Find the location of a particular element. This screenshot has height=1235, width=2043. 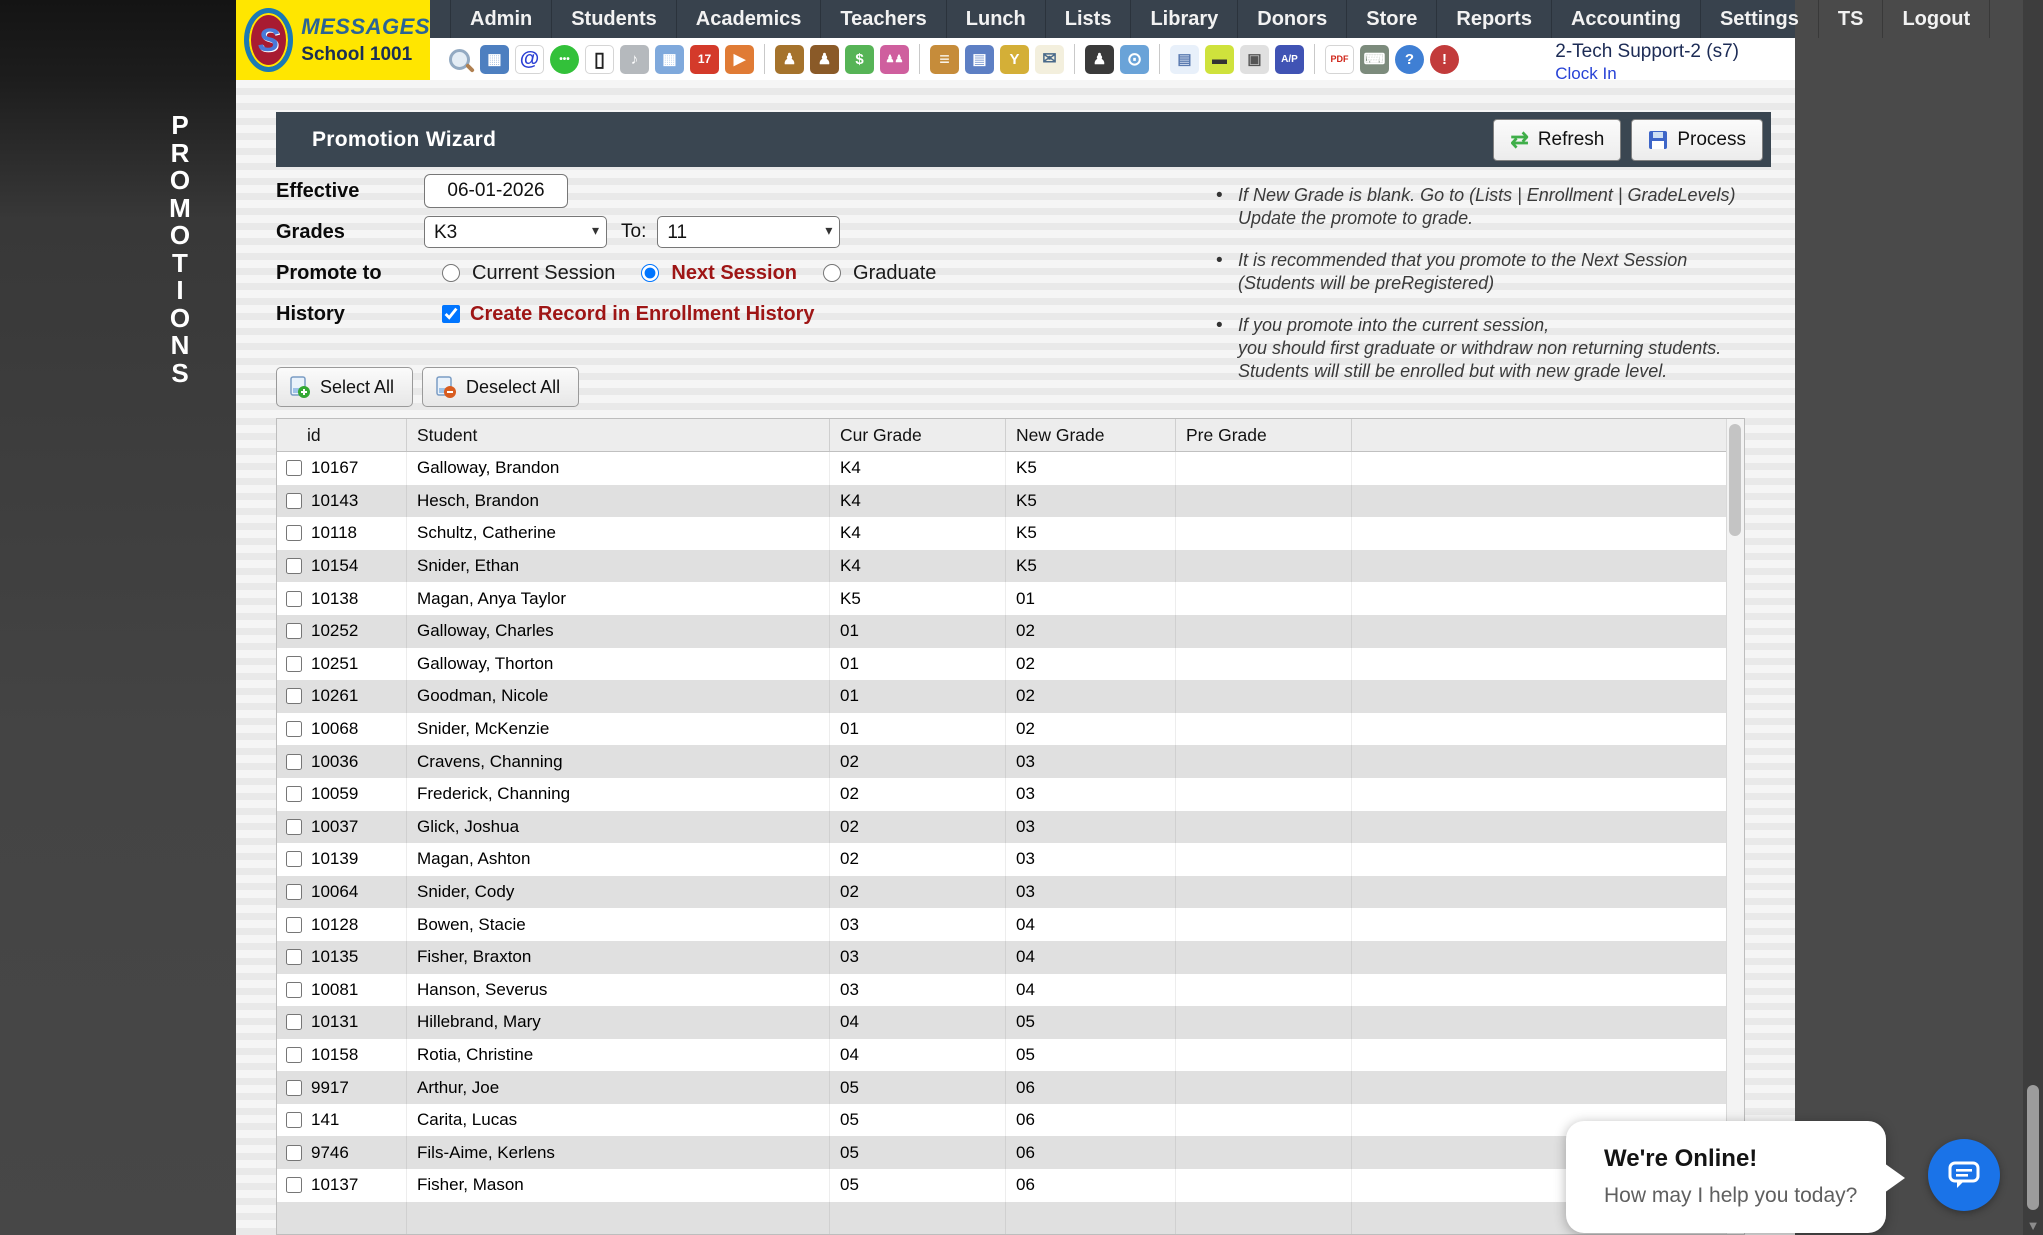

promote-option-label: Graduate is located at coordinates (895, 272).